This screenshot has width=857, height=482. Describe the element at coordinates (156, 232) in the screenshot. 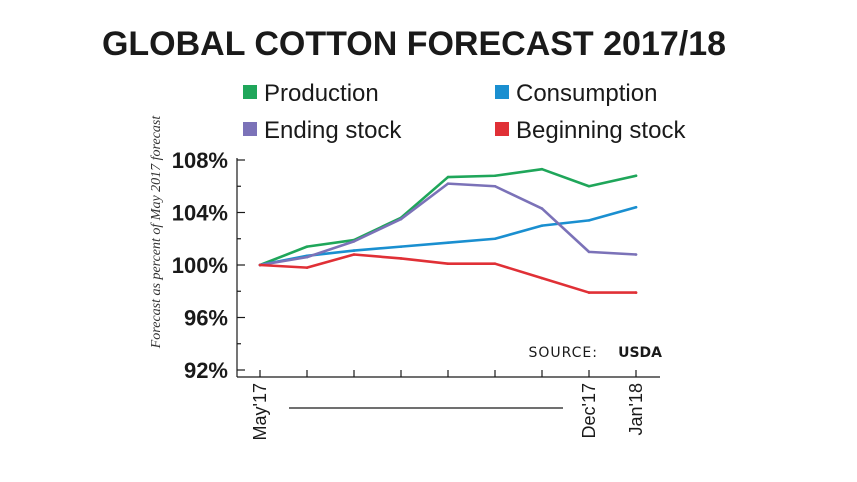

I see `y-axis-label: Forecast as percent of May 2017 forecast` at that location.